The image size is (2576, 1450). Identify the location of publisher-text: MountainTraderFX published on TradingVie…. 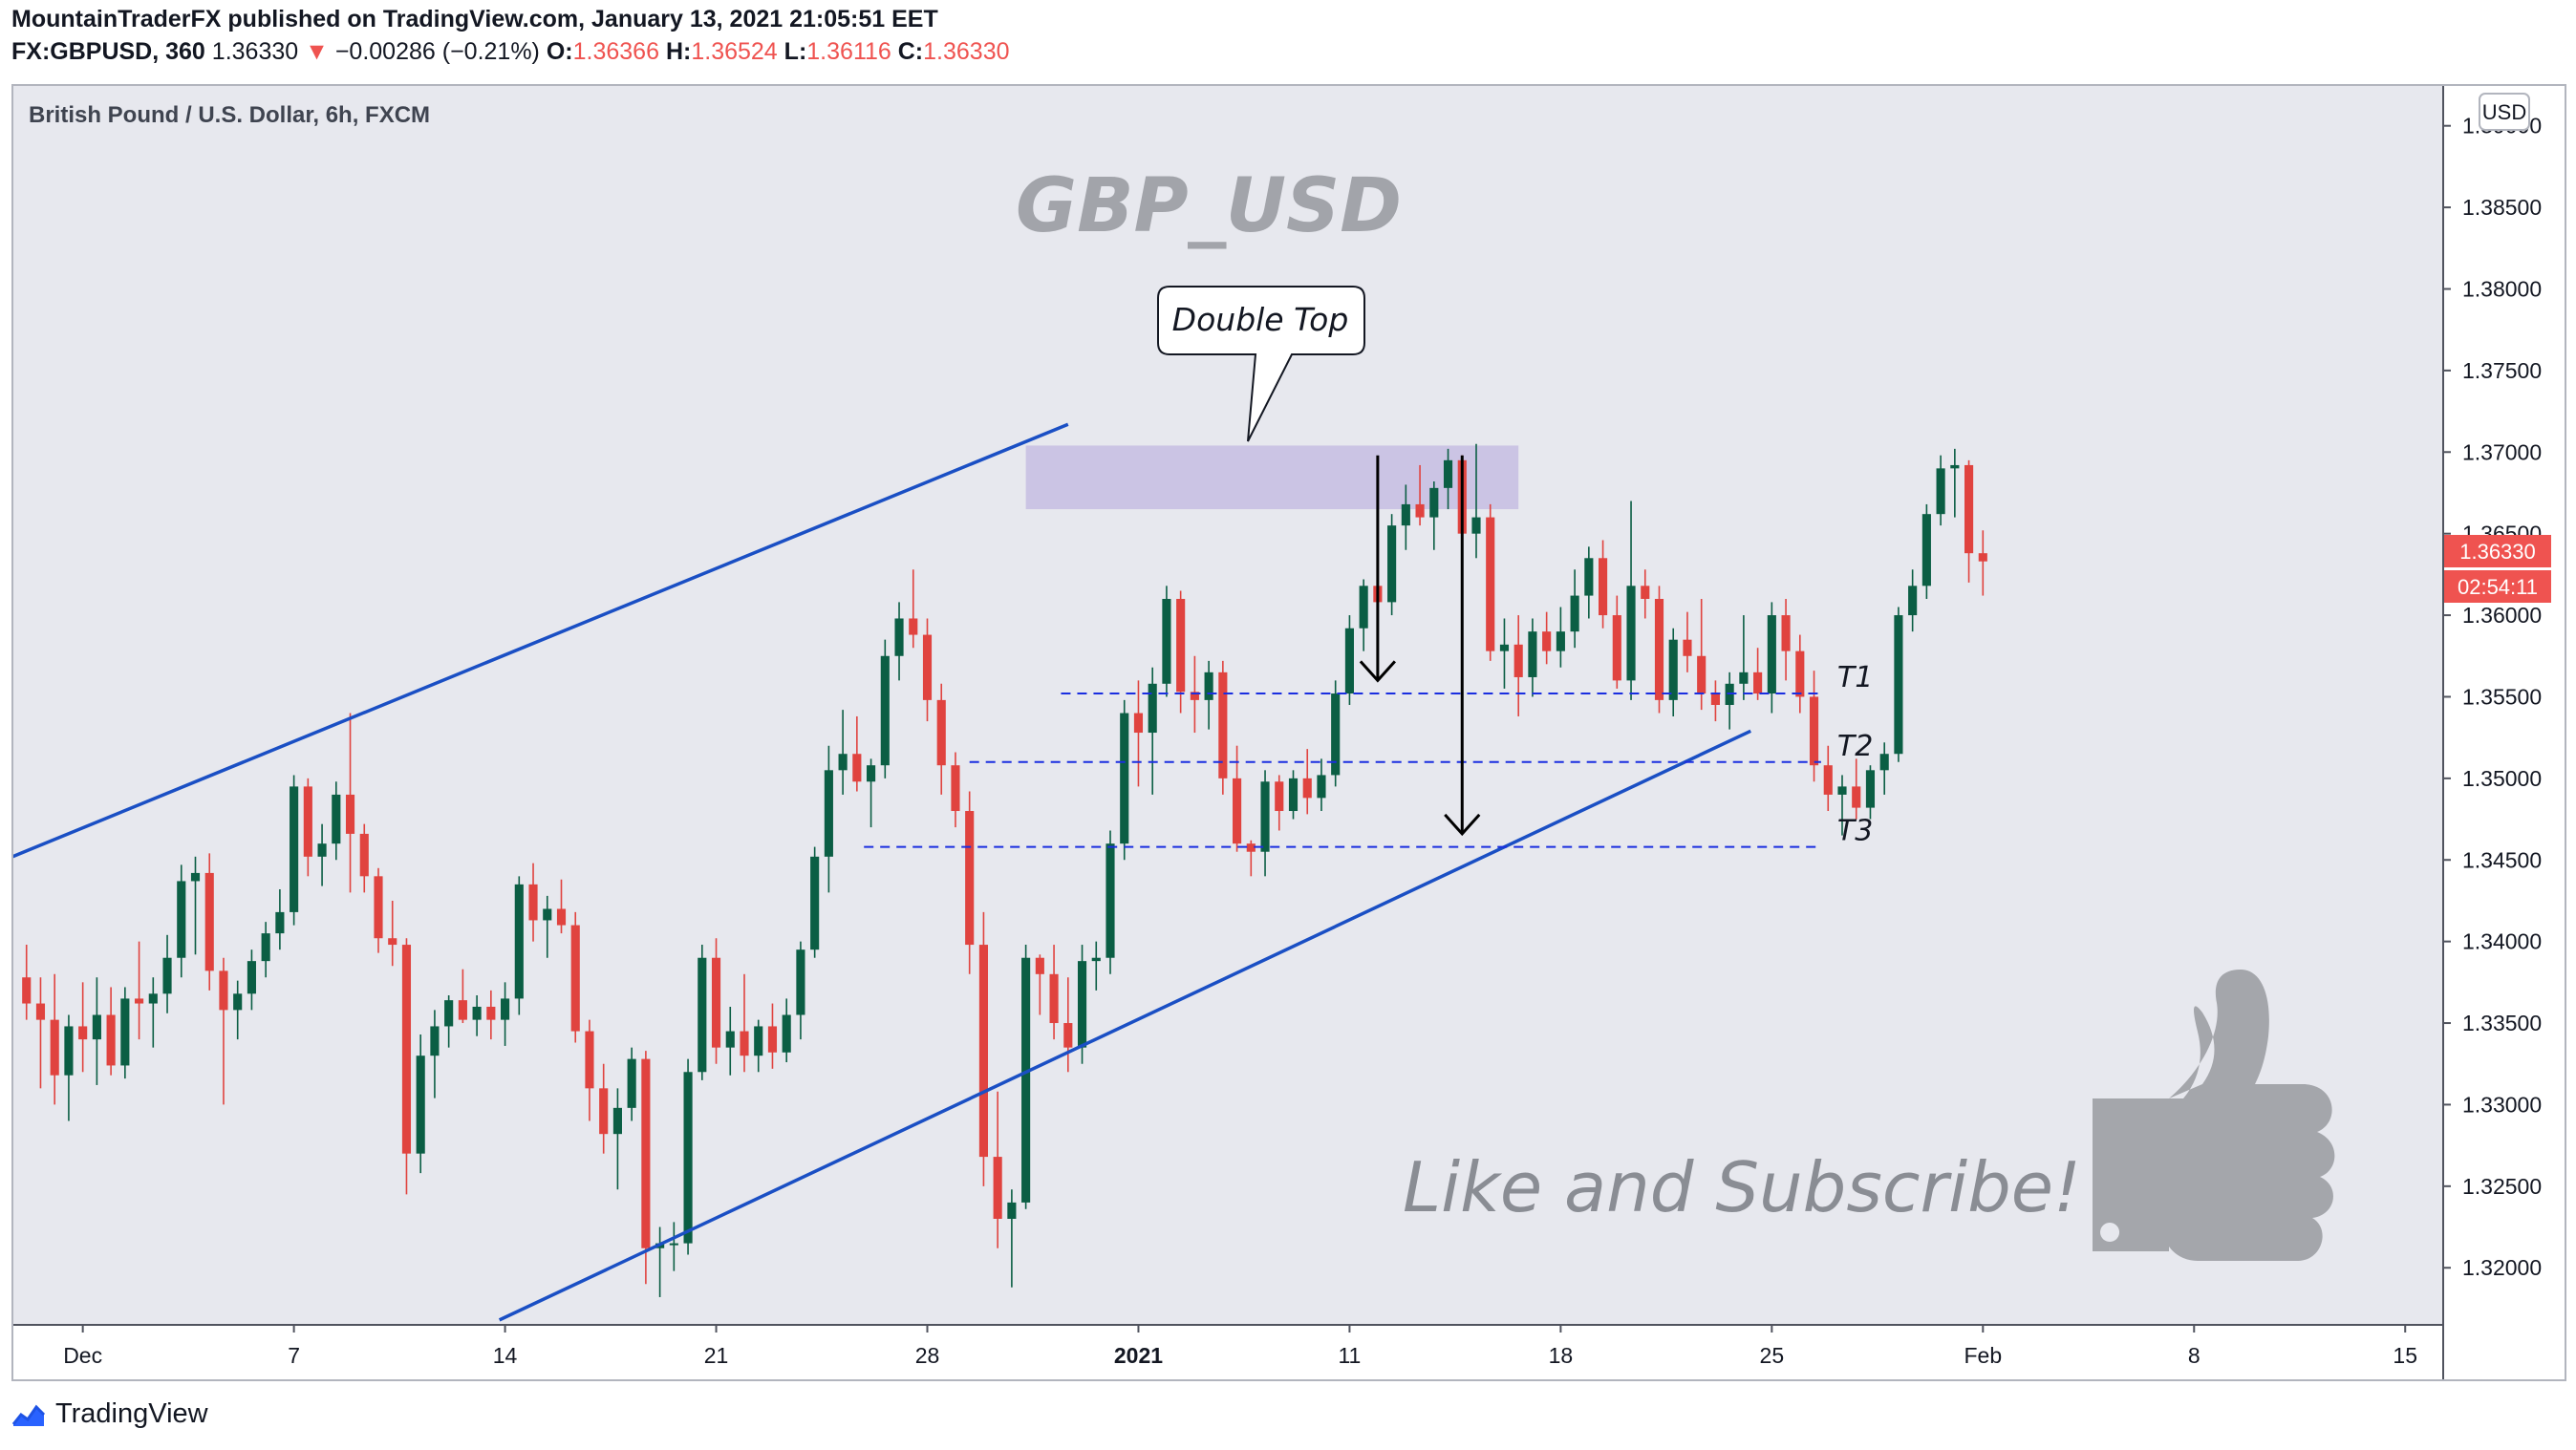
(474, 19).